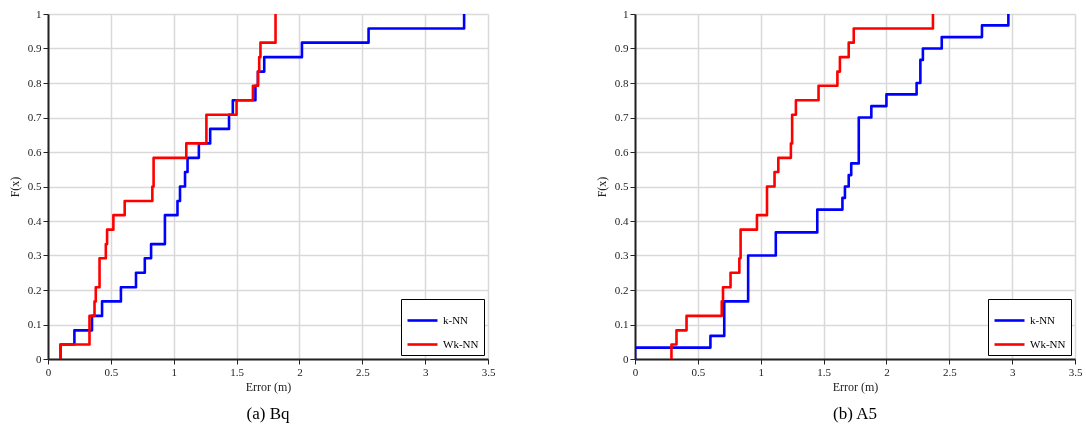 The image size is (1086, 446). What do you see at coordinates (268, 413) in the screenshot?
I see `text: (a) Bq` at bounding box center [268, 413].